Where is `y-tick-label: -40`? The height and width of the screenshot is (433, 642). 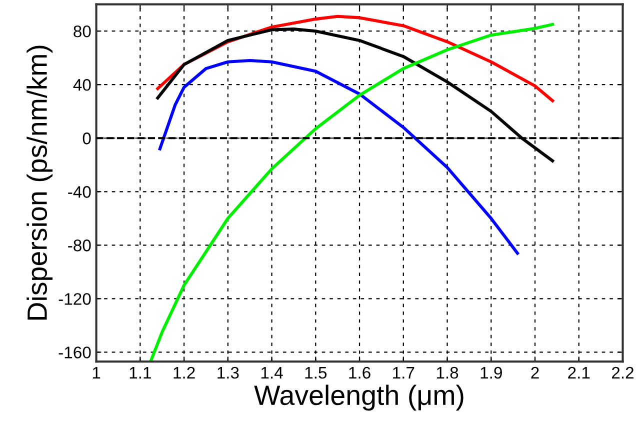 y-tick-label: -40 is located at coordinates (79, 192).